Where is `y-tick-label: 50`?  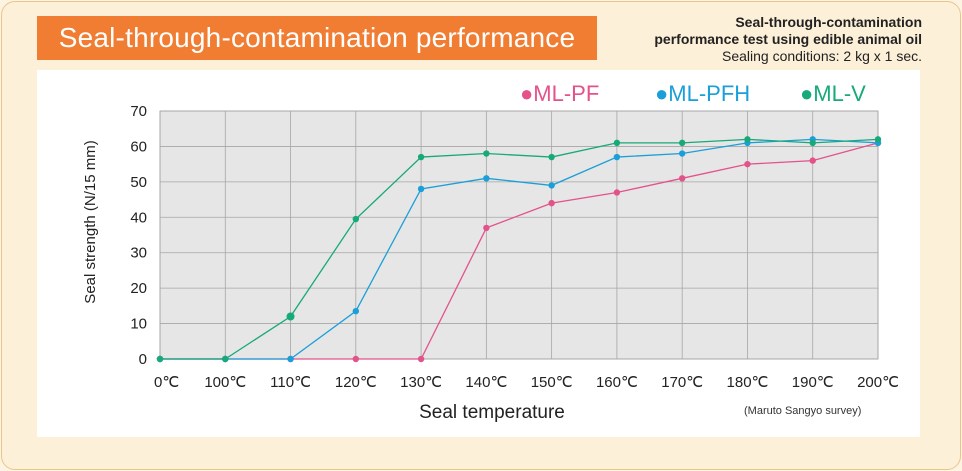 y-tick-label: 50 is located at coordinates (138, 182).